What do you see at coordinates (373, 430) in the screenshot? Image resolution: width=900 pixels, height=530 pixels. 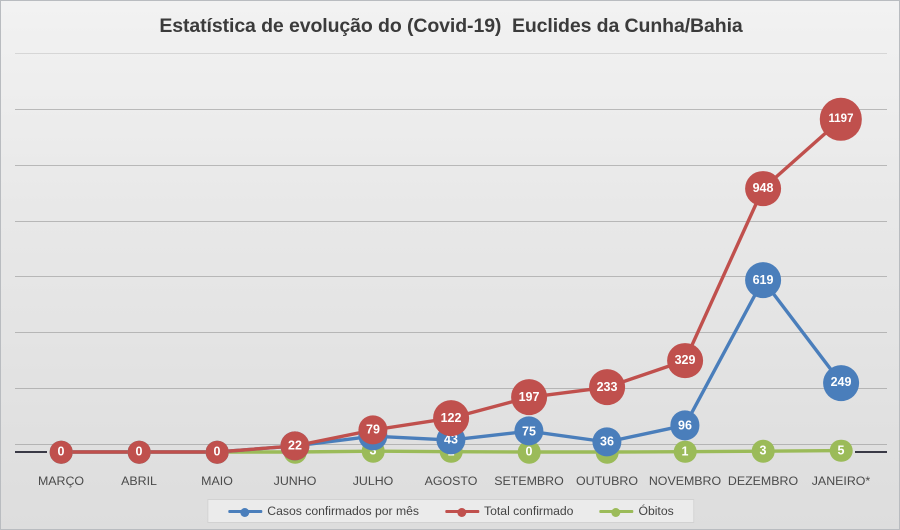 I see `data-point-marker: 79` at bounding box center [373, 430].